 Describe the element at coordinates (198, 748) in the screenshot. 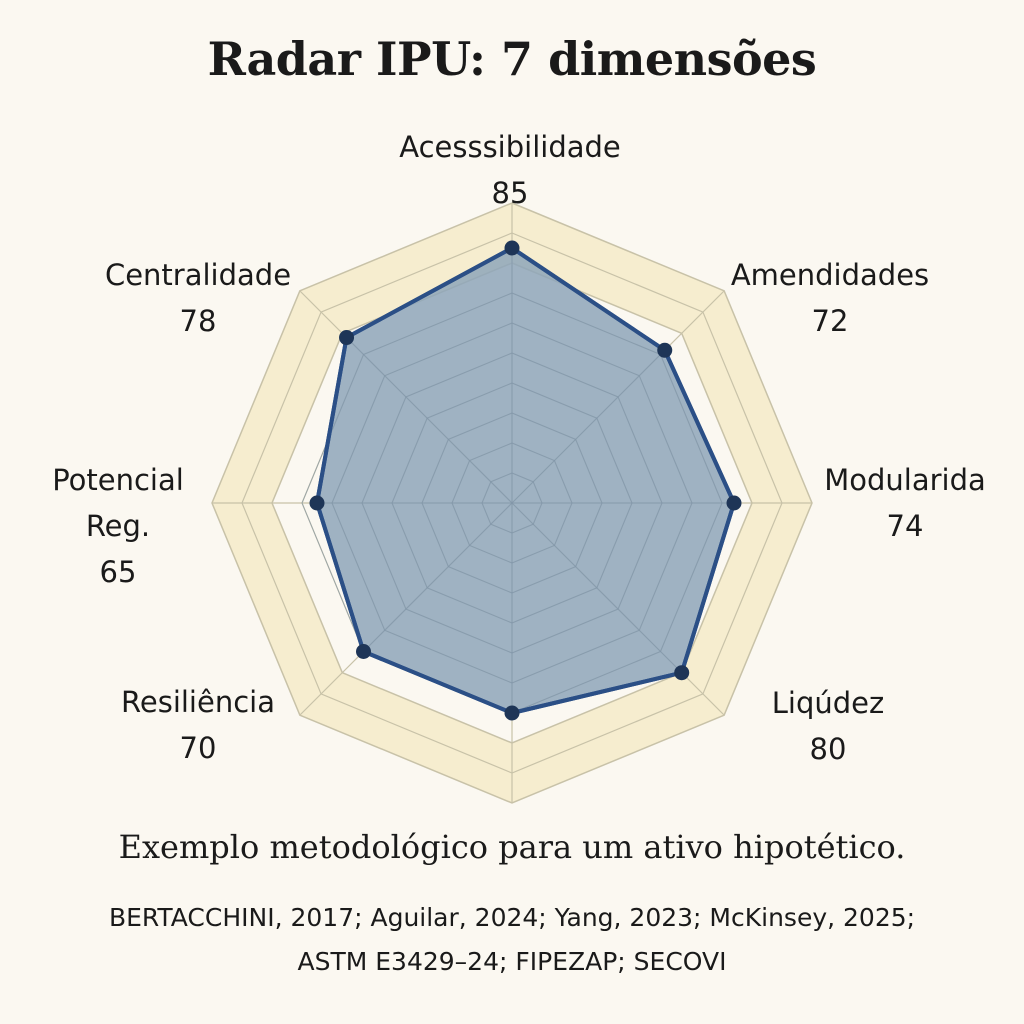

I see `axis-value-label: 70` at that location.